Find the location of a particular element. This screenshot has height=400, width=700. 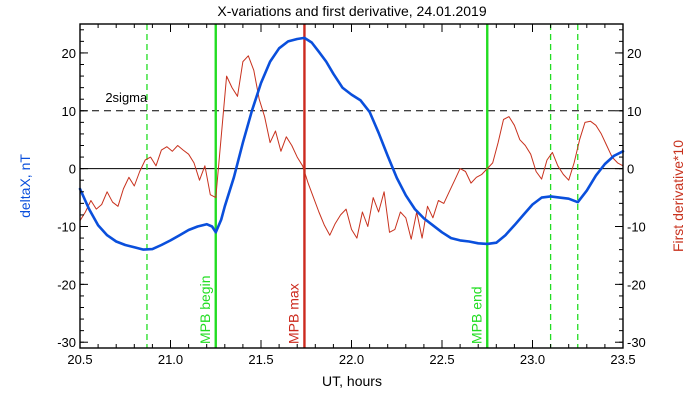

threshold-label: 2sigma is located at coordinates (126, 97).